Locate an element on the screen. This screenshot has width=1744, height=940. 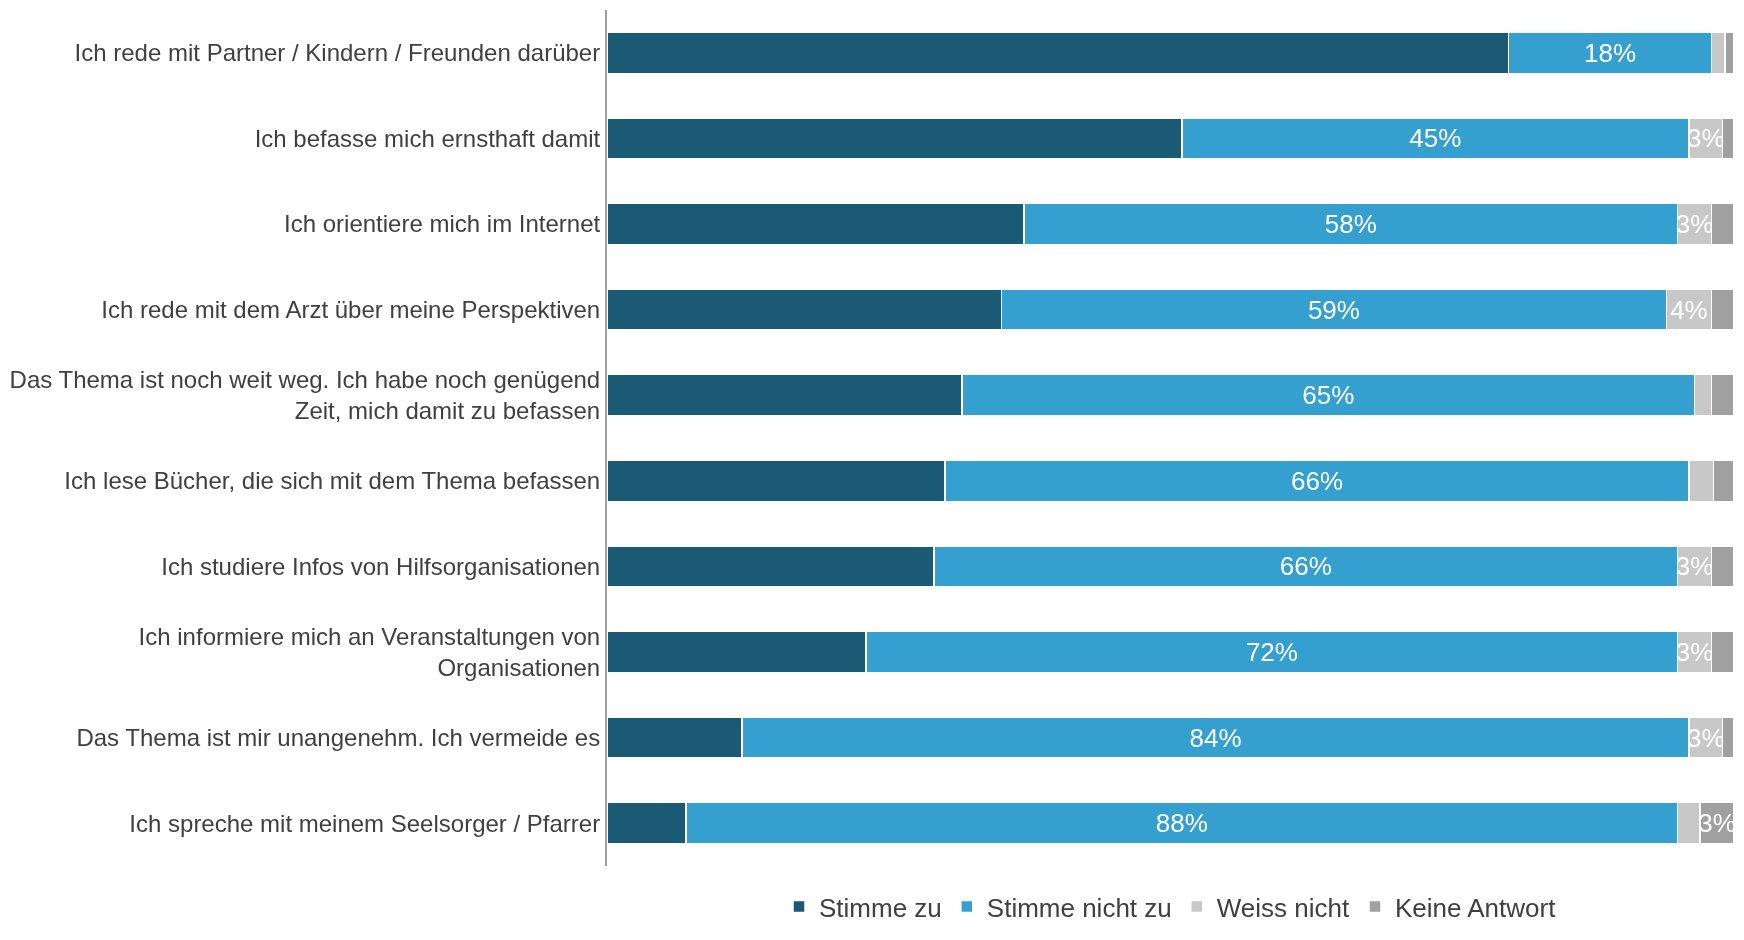
y-tick-label: Ich rede mit dem Arzt über meine Perspektiven is located at coordinates (351, 309).